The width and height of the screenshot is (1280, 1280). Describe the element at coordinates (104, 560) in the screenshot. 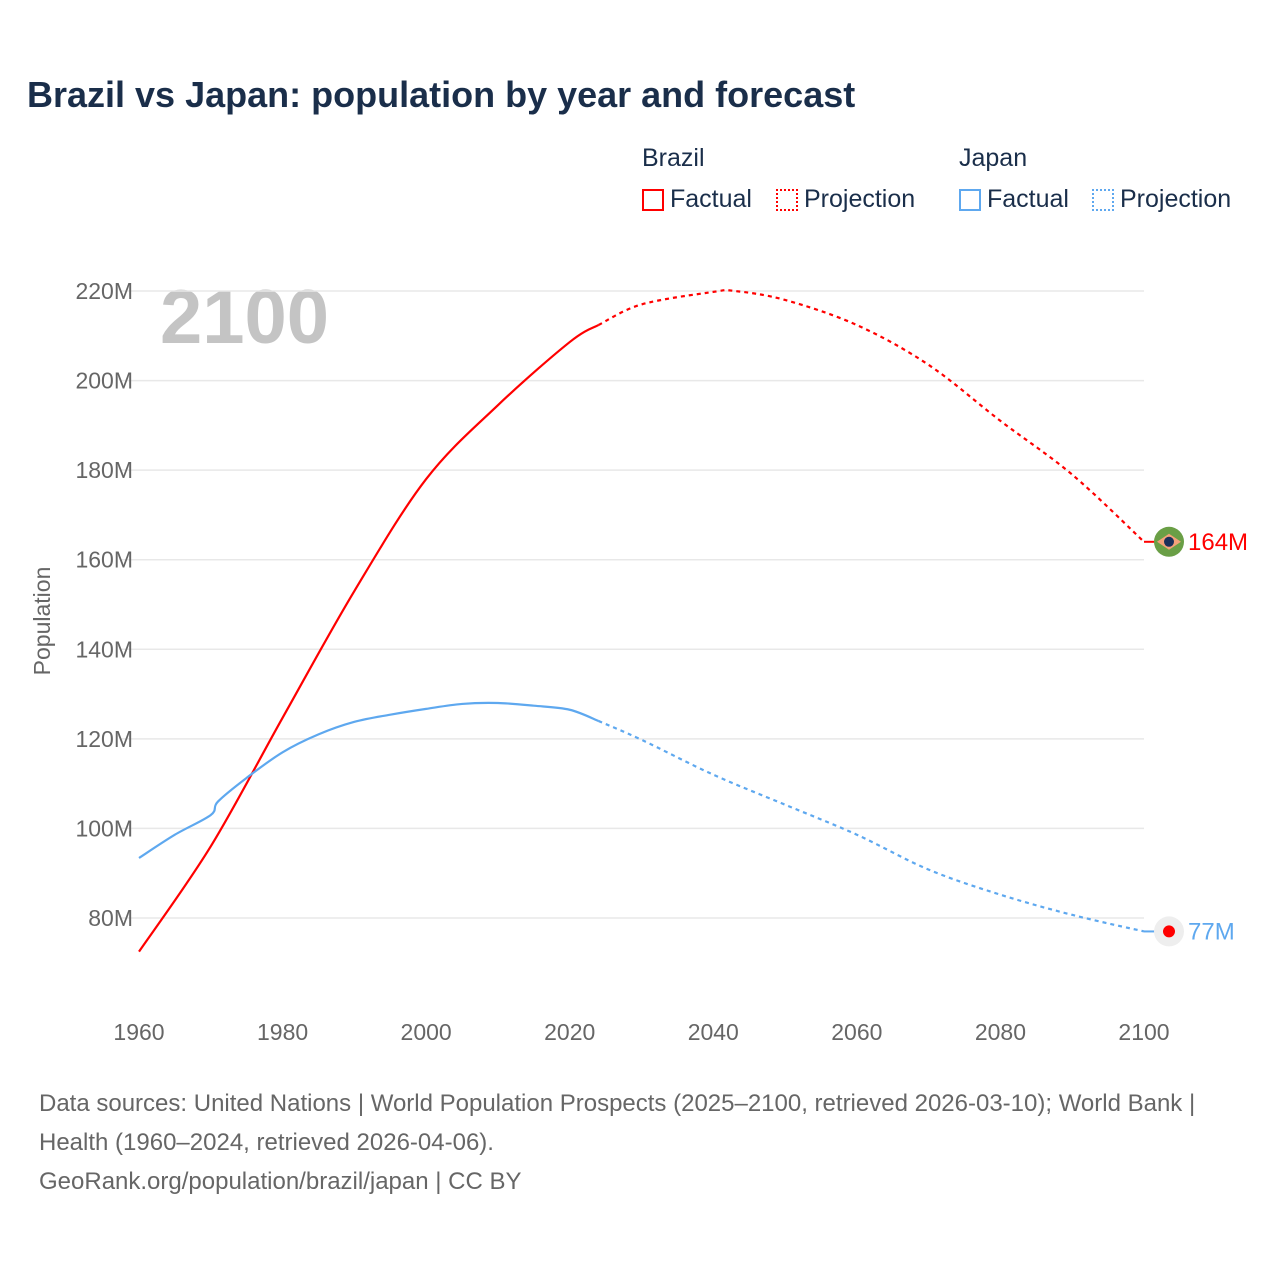

I see `y-tick-label: 160M` at that location.